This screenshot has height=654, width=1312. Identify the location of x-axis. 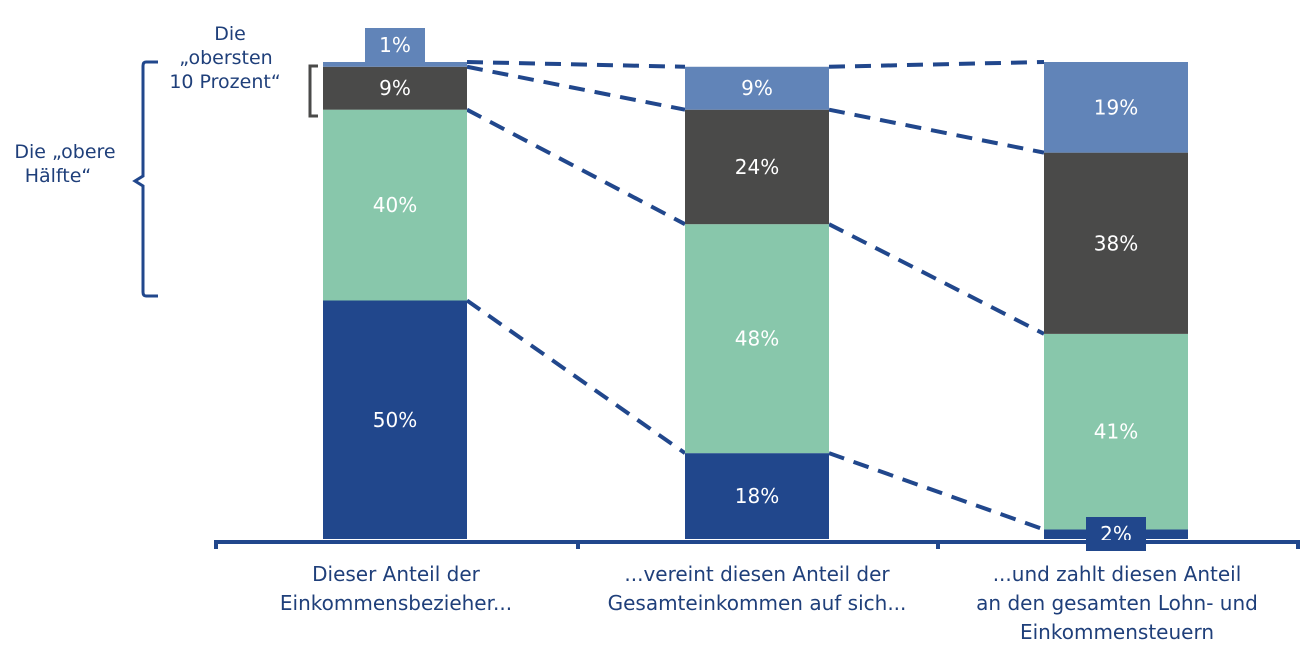
(757, 544).